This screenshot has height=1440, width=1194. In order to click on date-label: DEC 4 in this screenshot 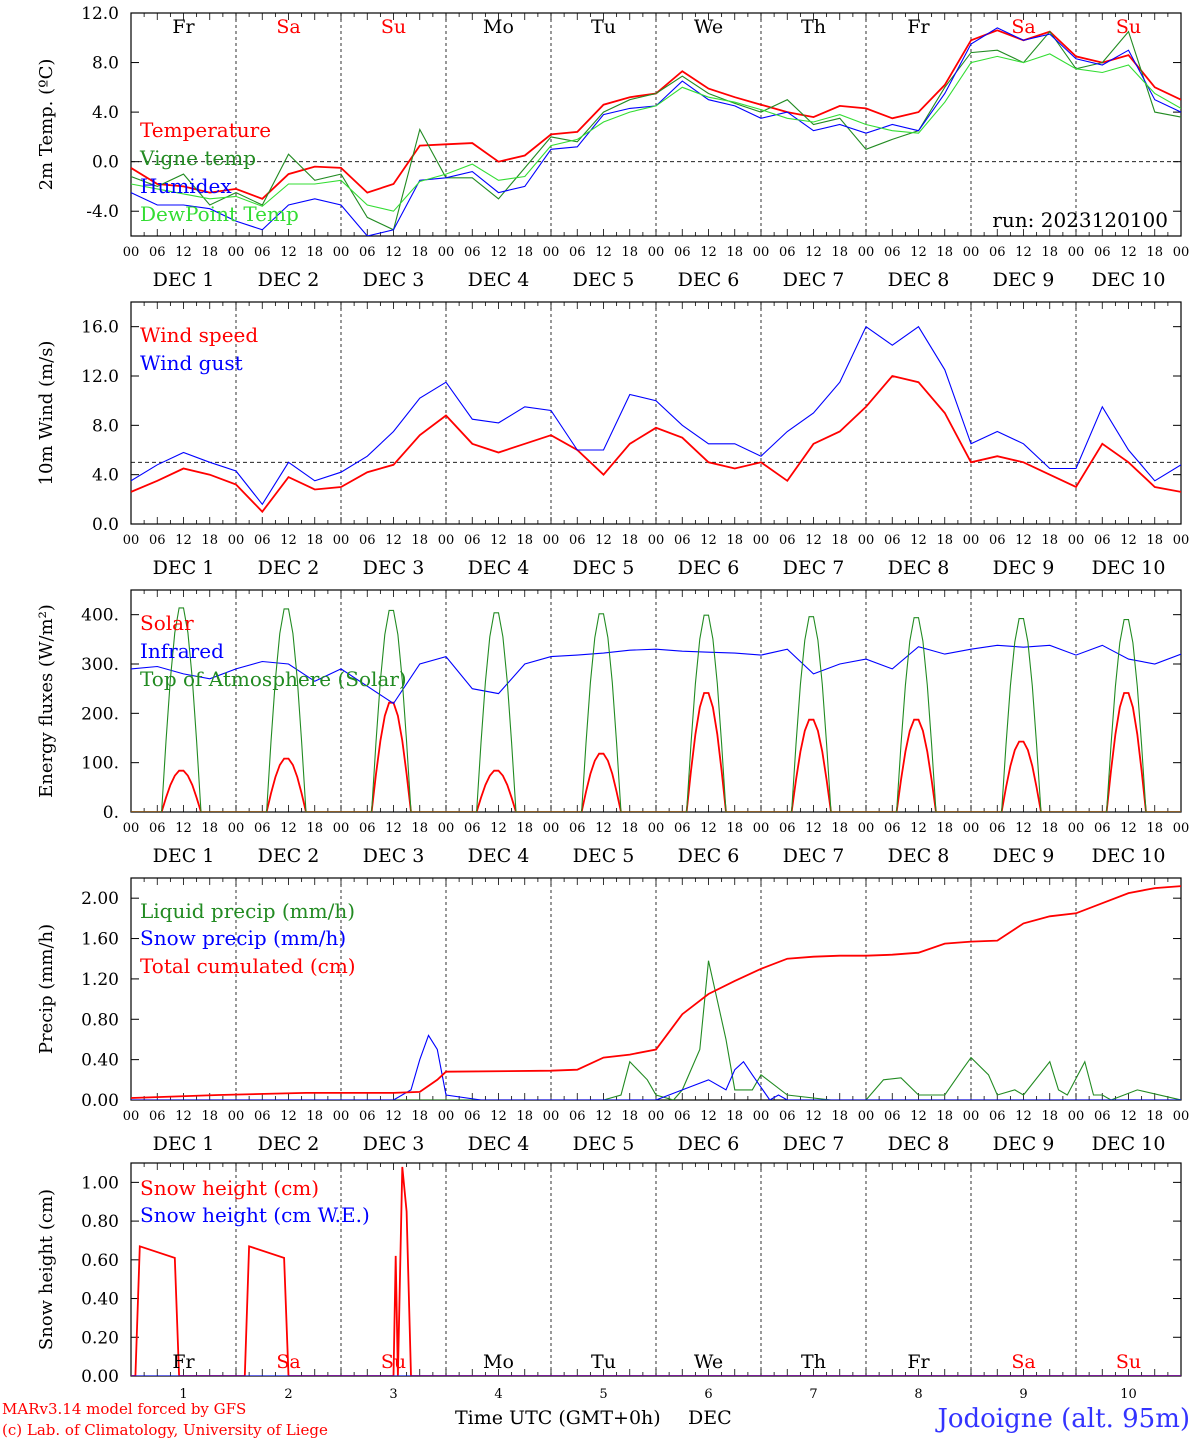, I will do `click(499, 856)`.